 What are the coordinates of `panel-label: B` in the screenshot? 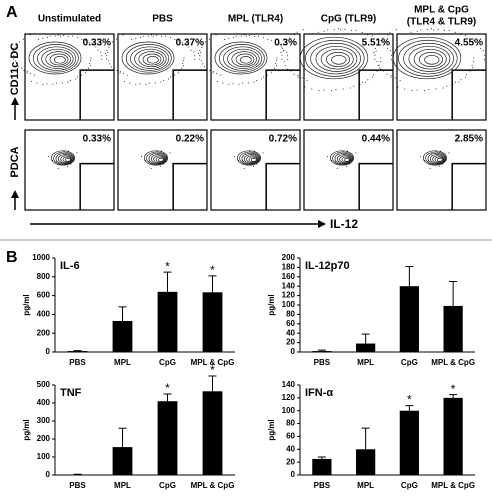 It's located at (12, 257).